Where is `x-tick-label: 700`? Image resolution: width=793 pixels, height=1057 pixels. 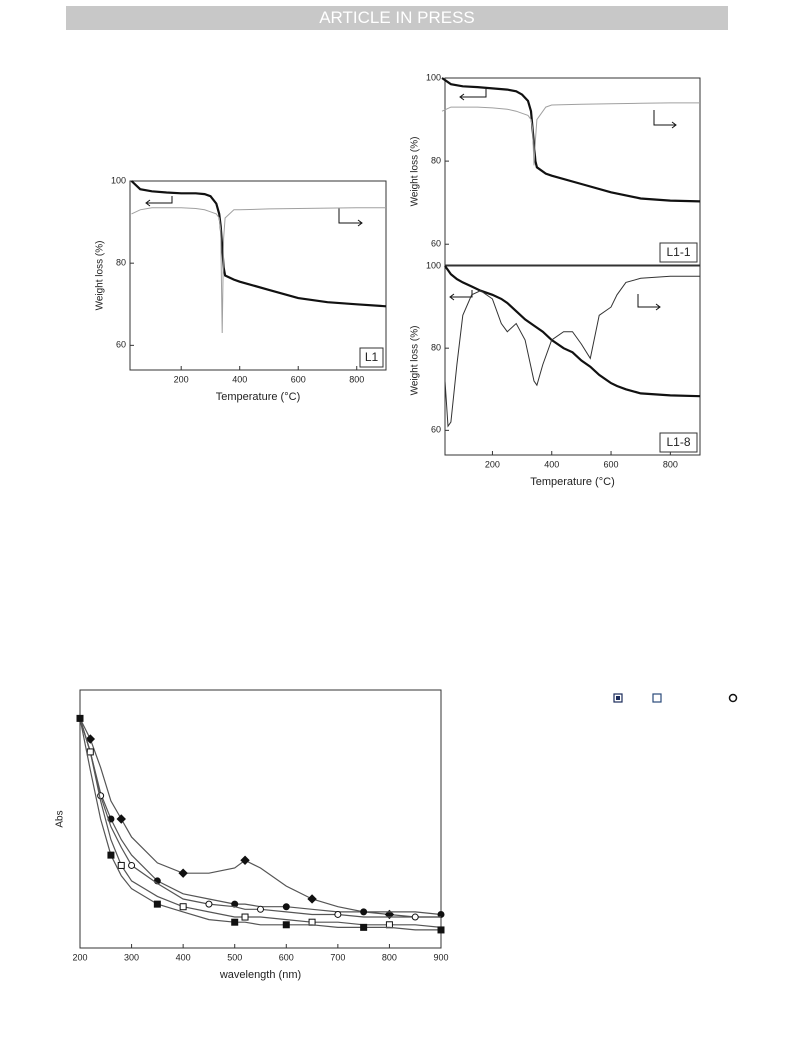 x-tick-label: 700 is located at coordinates (337, 957).